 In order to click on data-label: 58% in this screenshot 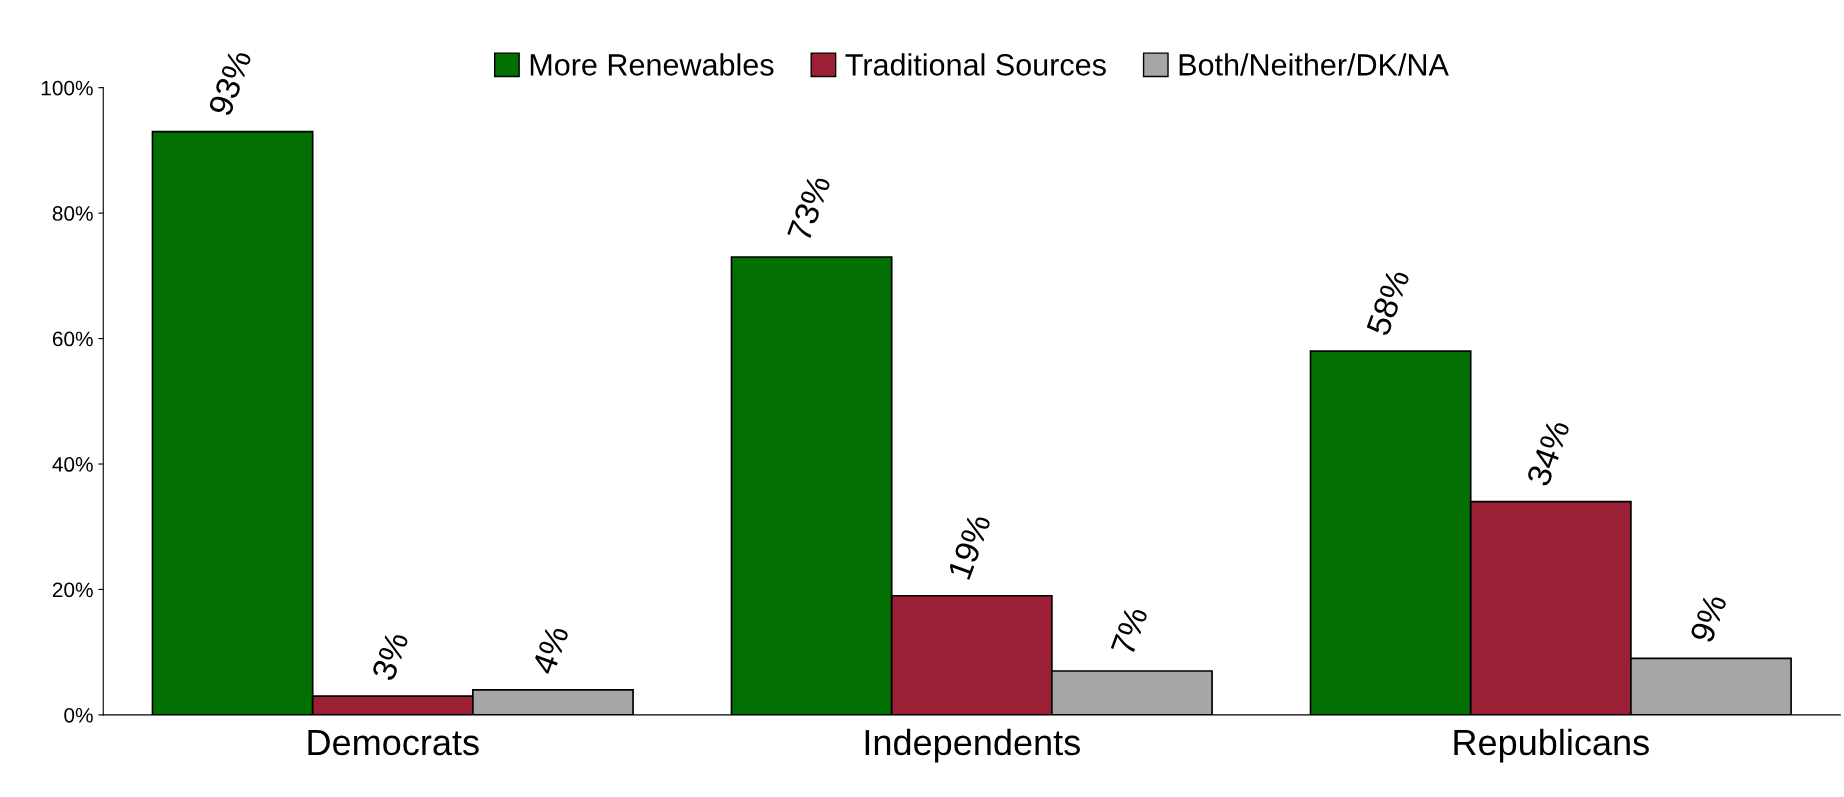, I will do `click(1388, 302)`.